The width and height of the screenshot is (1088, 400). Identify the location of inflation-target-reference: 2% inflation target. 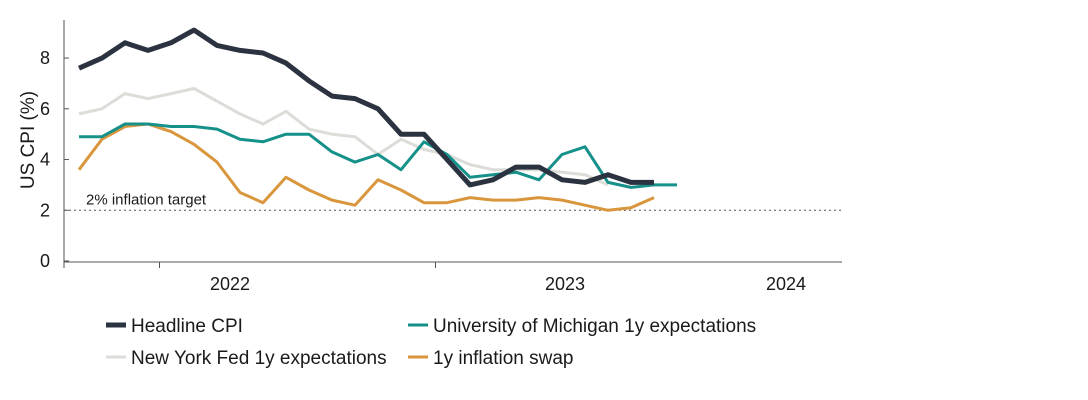
(453, 201).